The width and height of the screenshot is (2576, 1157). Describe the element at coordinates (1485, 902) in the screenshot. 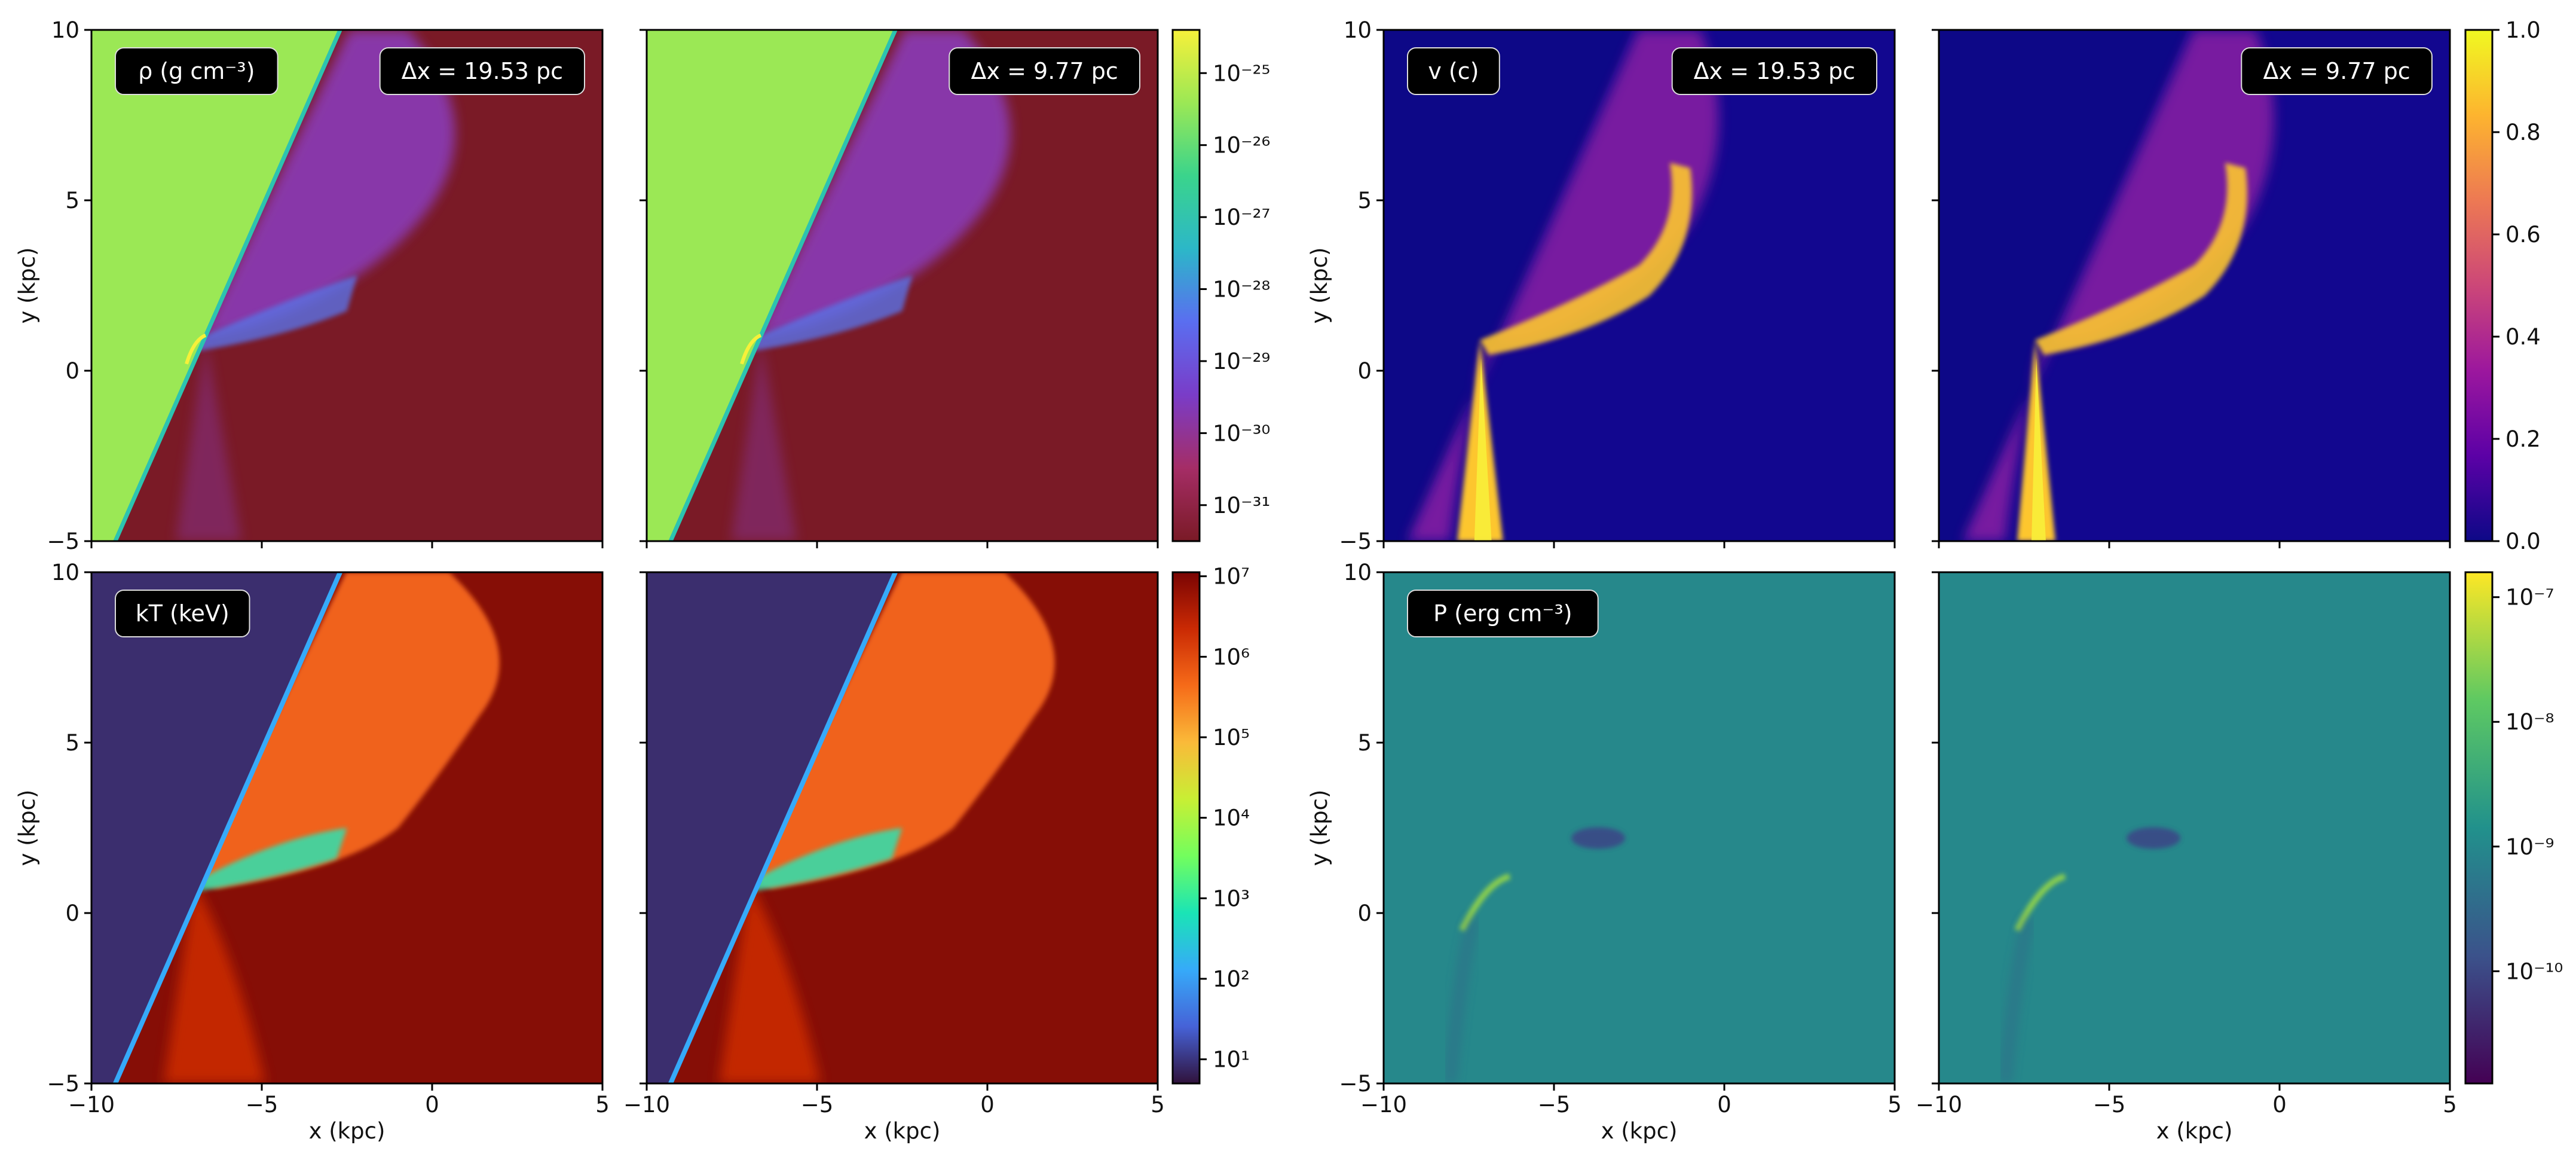

I see `shock-bright` at that location.